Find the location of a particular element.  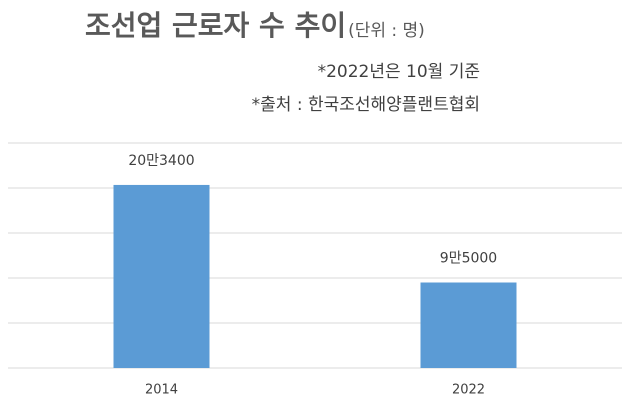

chart-title: 조선업 근로자 수 추이 is located at coordinates (215, 25).